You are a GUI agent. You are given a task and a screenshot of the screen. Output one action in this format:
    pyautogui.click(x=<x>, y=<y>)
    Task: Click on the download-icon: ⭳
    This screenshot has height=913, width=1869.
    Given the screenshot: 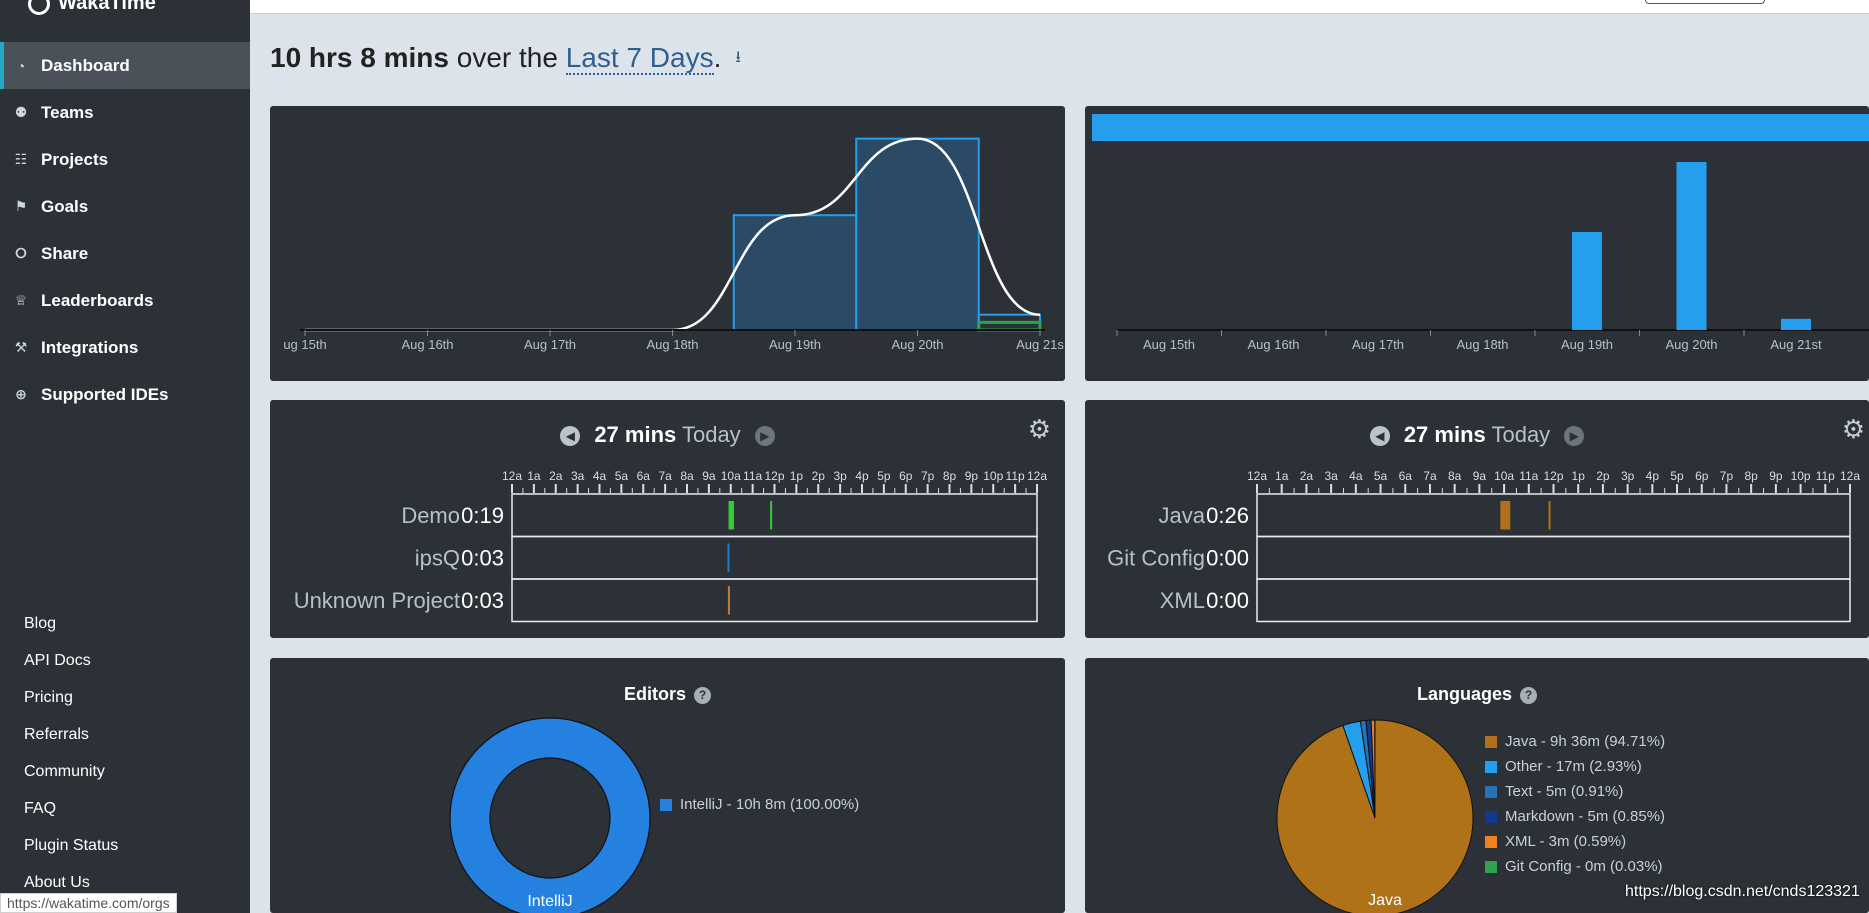 What is the action you would take?
    pyautogui.click(x=738, y=58)
    